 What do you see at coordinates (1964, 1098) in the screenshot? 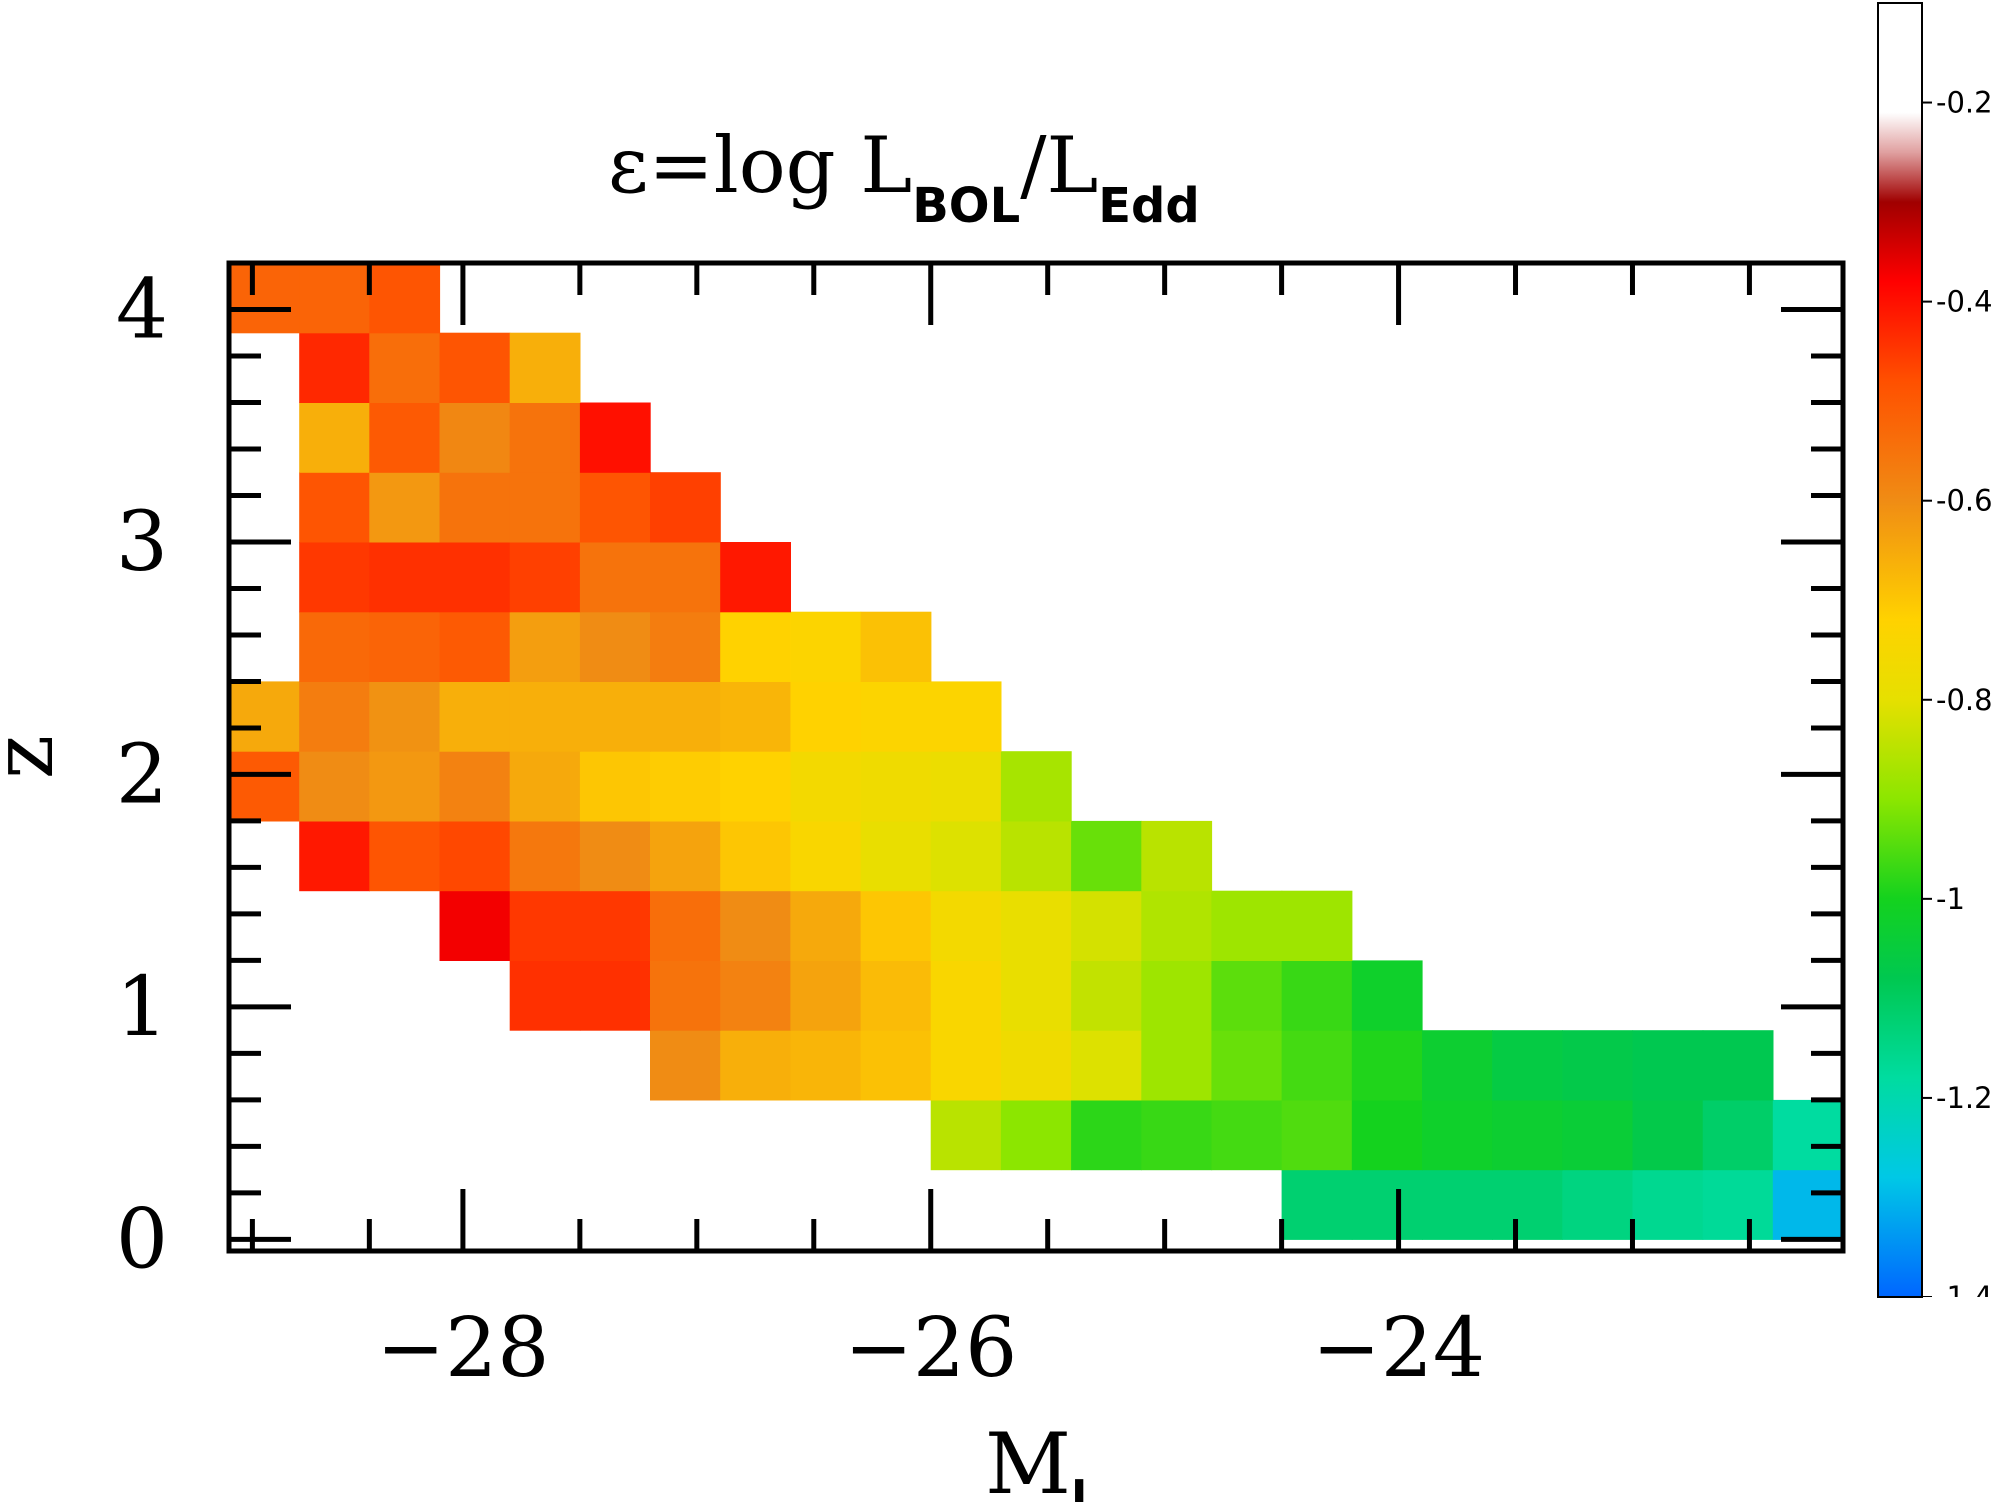
I see `colorbar-label: -1.2` at bounding box center [1964, 1098].